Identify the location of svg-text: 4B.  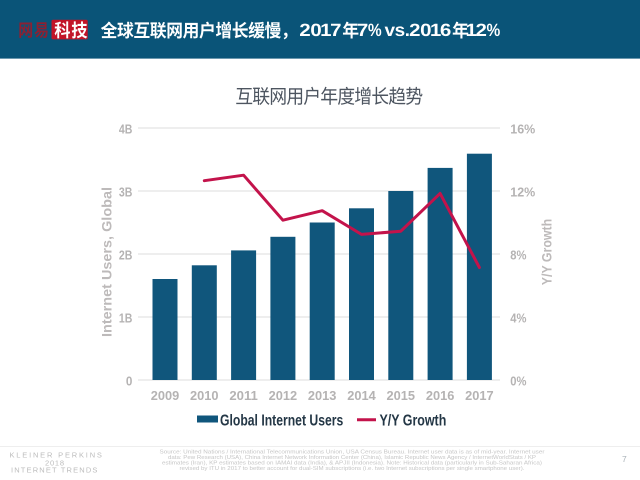
(126, 130).